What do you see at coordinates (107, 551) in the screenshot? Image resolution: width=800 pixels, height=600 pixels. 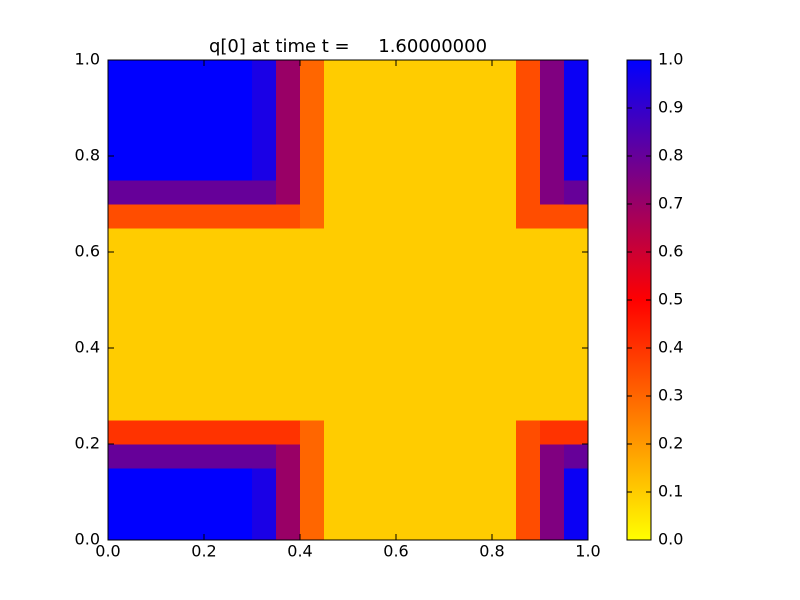 I see `x-tick-label: 0.0` at bounding box center [107, 551].